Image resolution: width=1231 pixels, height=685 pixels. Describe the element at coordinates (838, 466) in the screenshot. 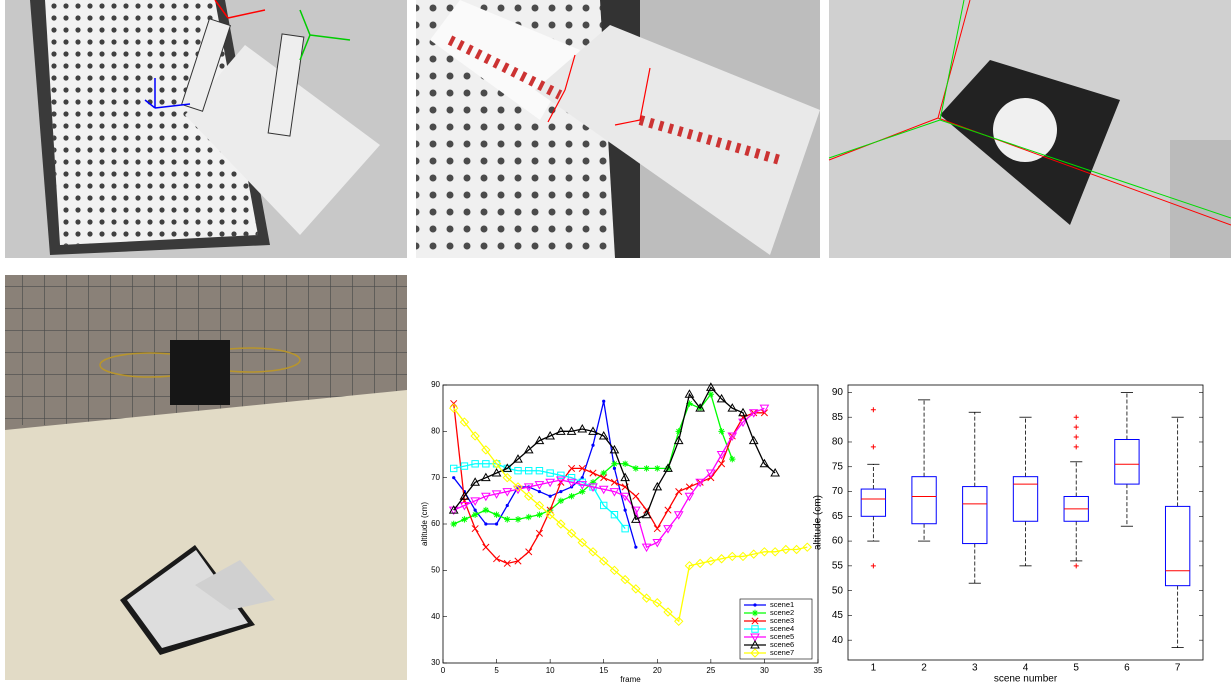

I see `y-tick-label: 75` at that location.